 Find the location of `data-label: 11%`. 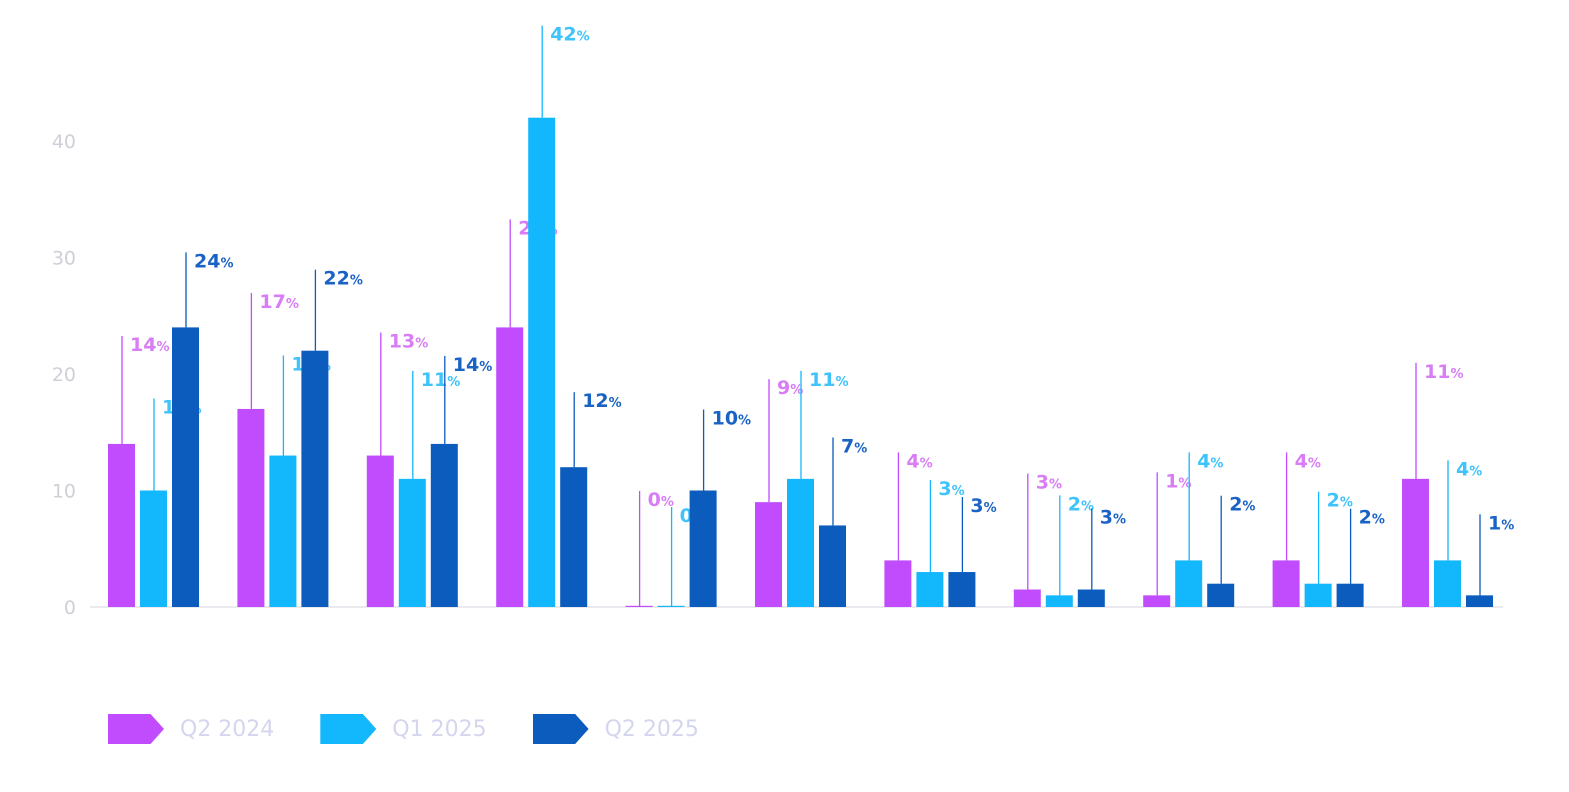

data-label: 11% is located at coordinates (440, 380).